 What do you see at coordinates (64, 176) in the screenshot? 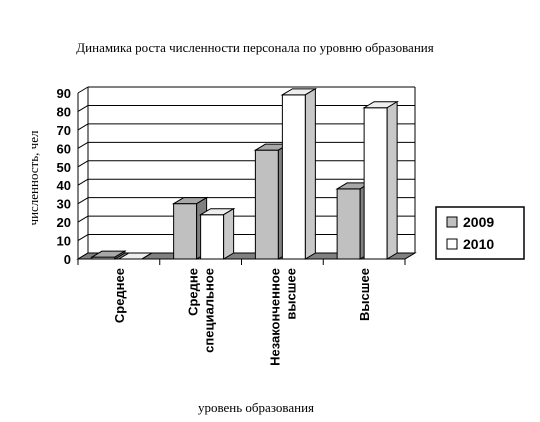
I see `y-tick-labels: 0 10 20 30 40 50 60 70 80 90` at bounding box center [64, 176].